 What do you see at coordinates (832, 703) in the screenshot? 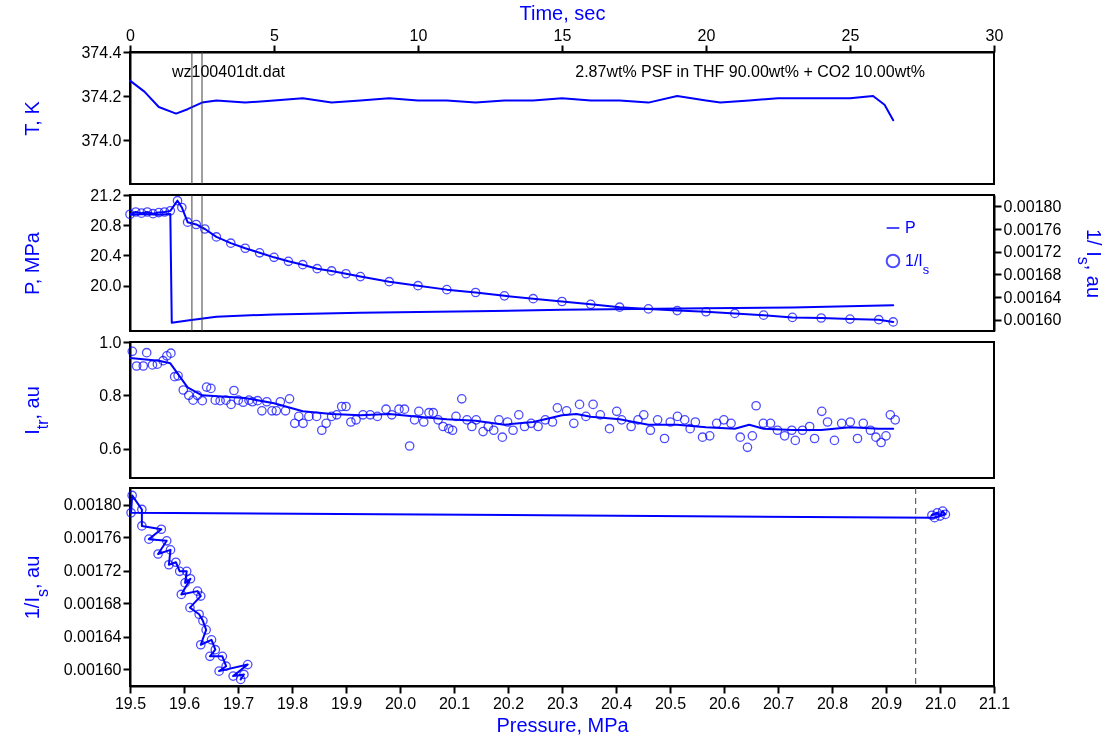
I see `x-tick-label: 20.8` at bounding box center [832, 703].